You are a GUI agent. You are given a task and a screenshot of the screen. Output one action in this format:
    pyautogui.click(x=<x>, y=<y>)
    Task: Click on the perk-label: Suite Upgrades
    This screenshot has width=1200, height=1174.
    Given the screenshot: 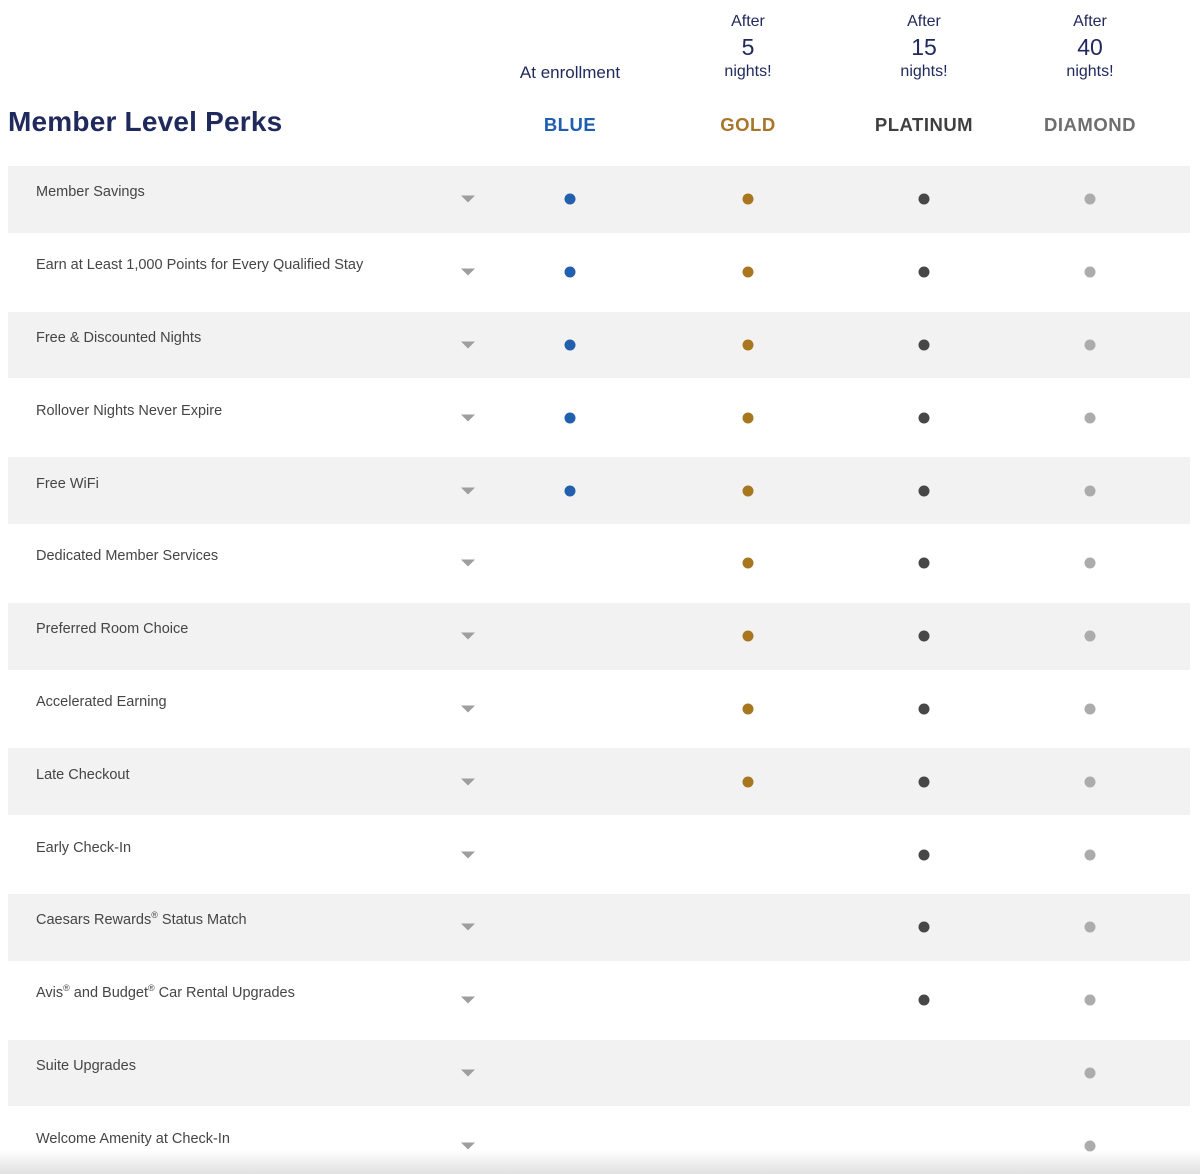 What is the action you would take?
    pyautogui.click(x=86, y=1065)
    